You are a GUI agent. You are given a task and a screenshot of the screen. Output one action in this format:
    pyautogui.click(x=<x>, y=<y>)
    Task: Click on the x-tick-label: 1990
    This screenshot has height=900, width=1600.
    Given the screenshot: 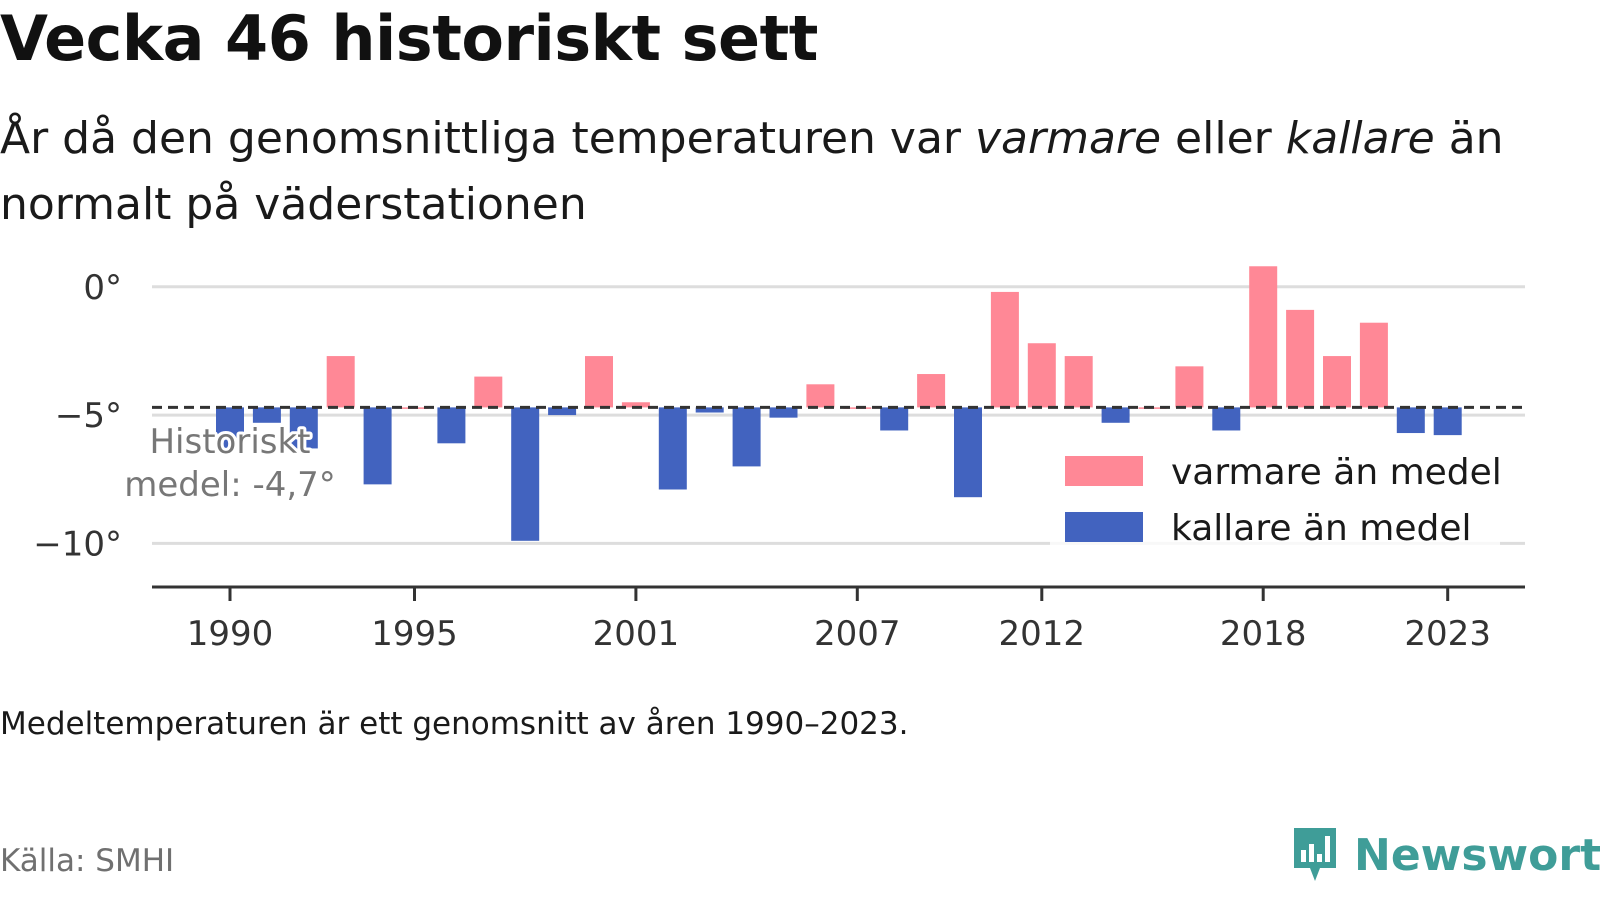 What is the action you would take?
    pyautogui.click(x=230, y=634)
    